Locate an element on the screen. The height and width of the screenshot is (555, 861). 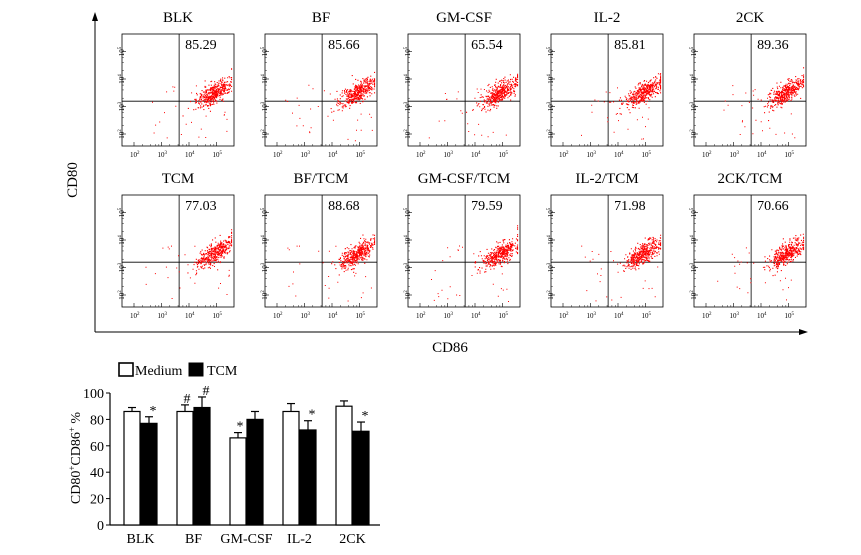
flow-panel: BLK 85.29 102 102 10³ 10³ 10⁴ 10⁴ 105 105 is located at coordinates (176, 84).